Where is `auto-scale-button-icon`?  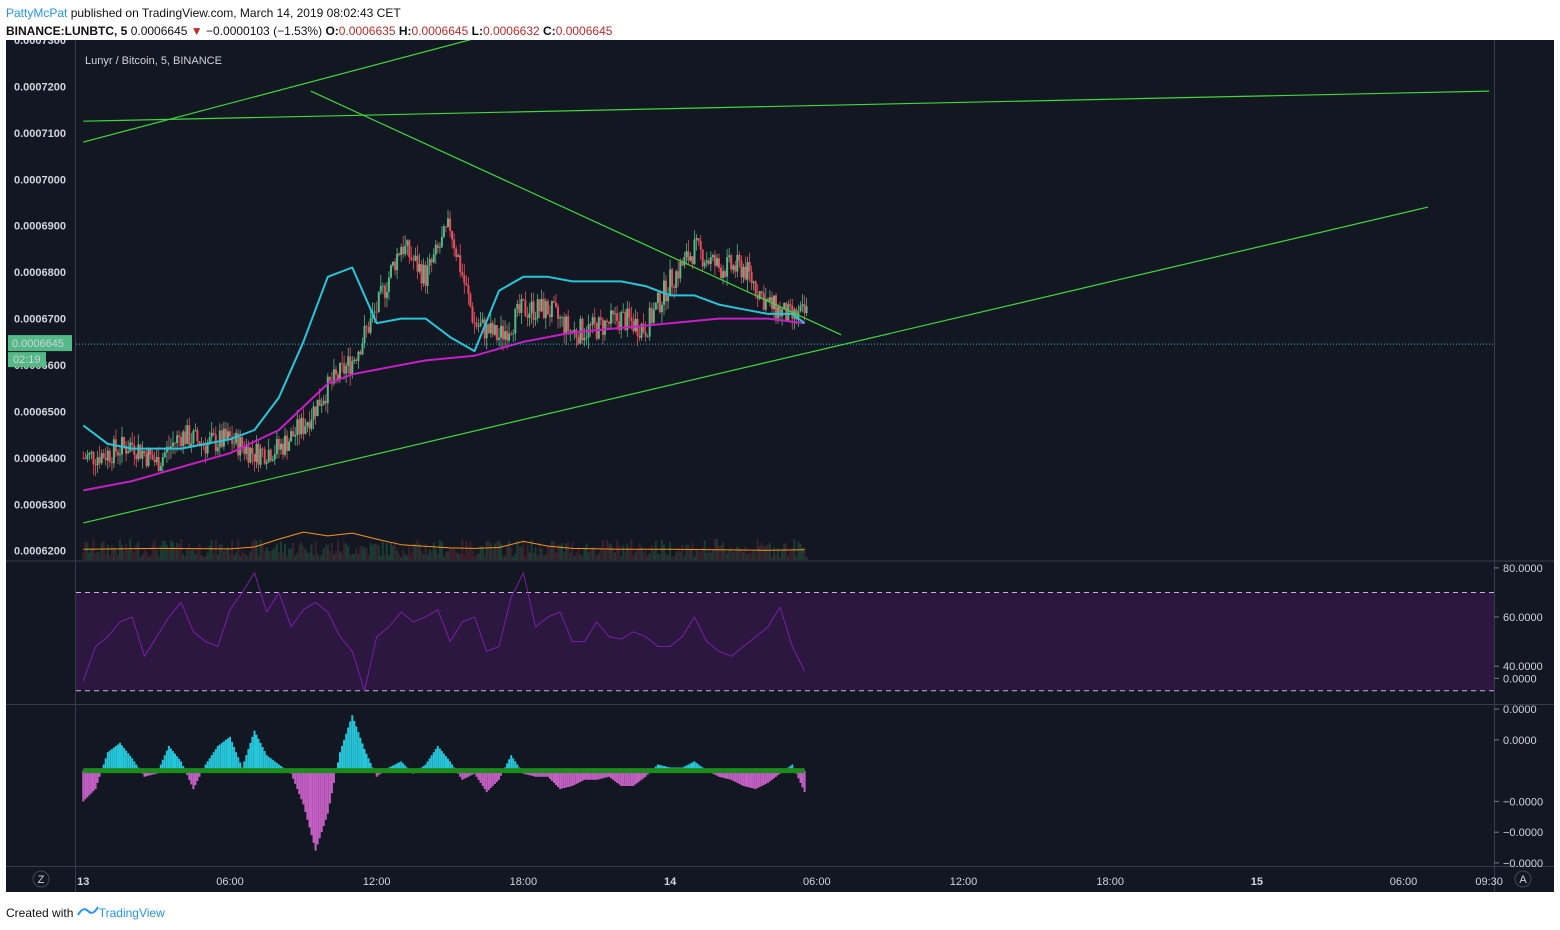
auto-scale-button-icon is located at coordinates (1523, 879).